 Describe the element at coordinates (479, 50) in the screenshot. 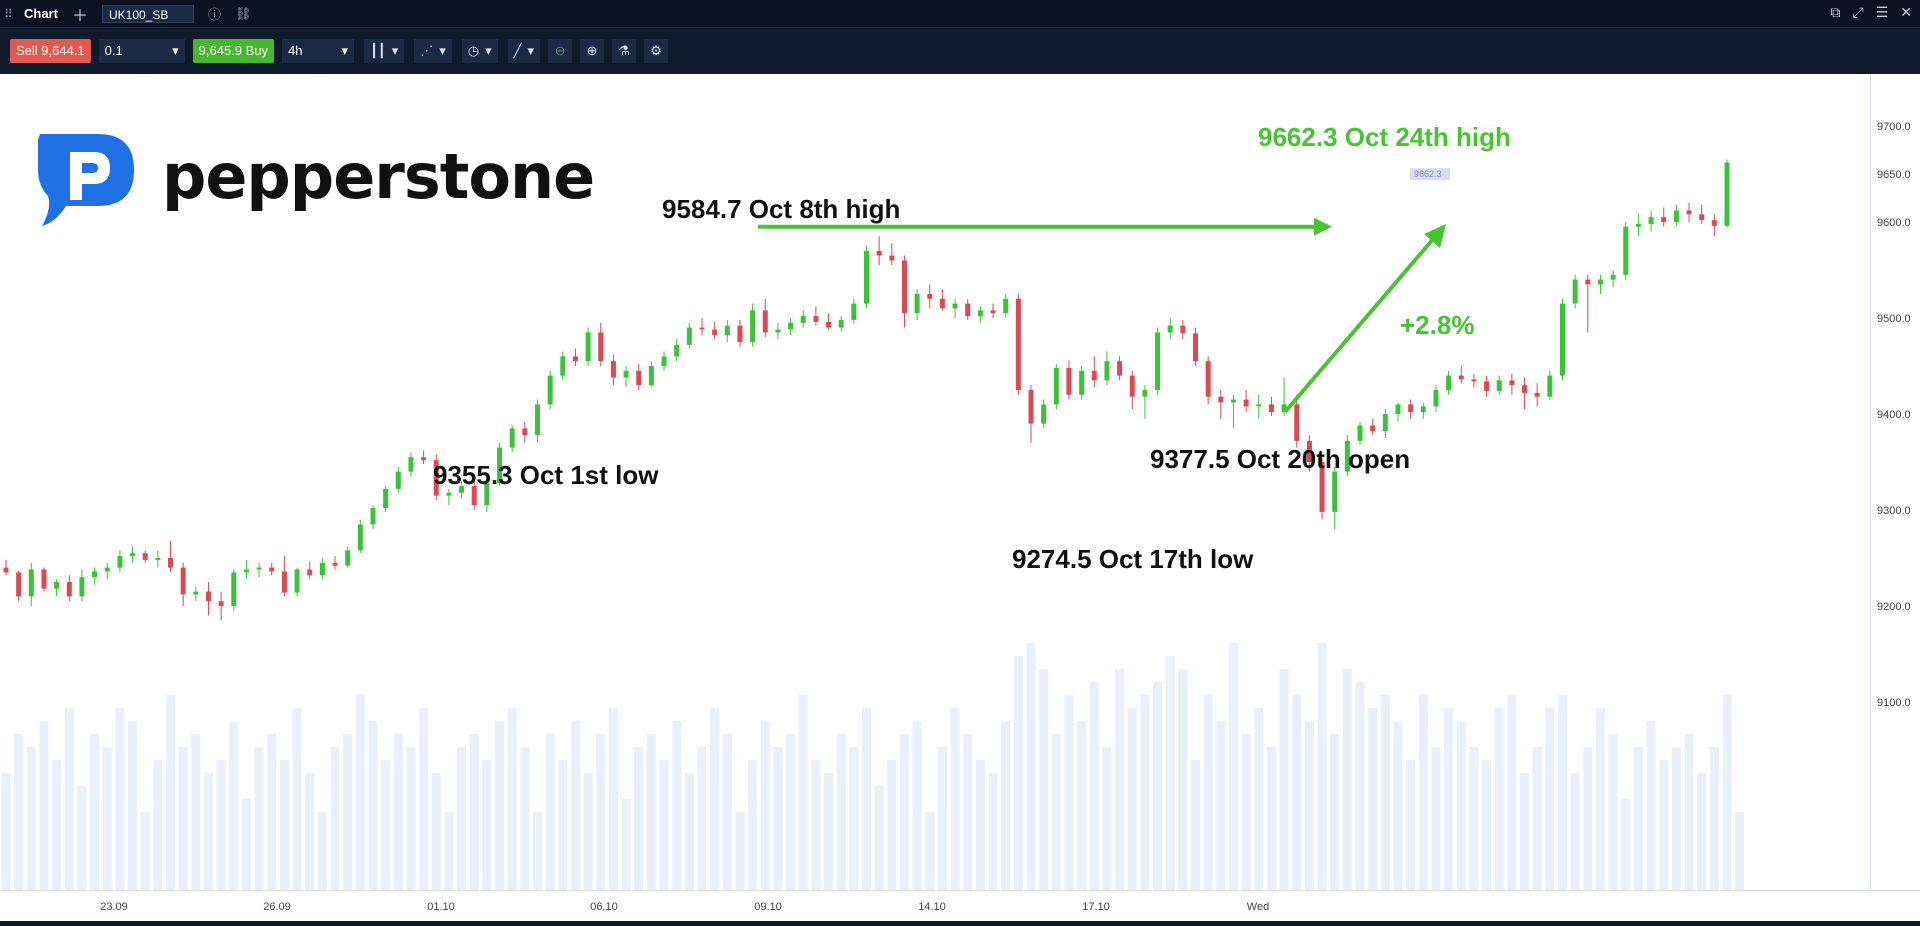

I see `time-dropdown: ◷ ▾` at that location.